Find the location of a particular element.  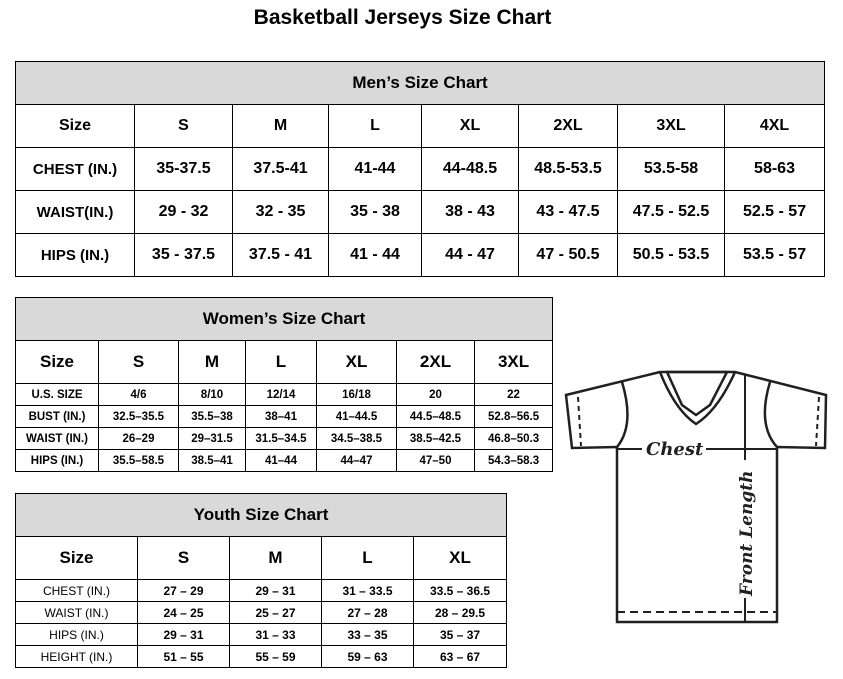

row-label: BUST (IN.) is located at coordinates (57, 416).